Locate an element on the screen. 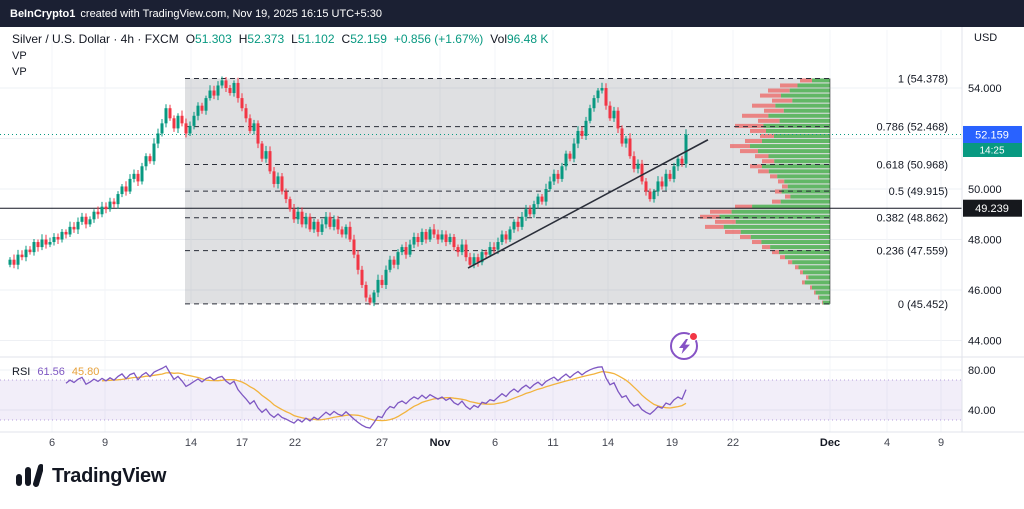 This screenshot has width=1024, height=509. tradingview-wordmark: TradingView is located at coordinates (109, 475).